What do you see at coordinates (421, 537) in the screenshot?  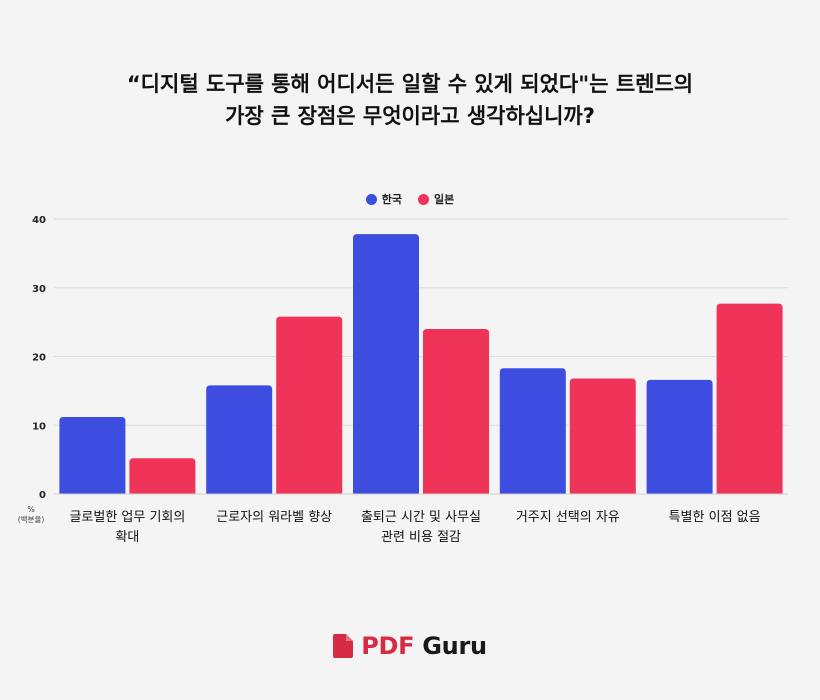 I see `x-category-label: 관련 비용 절감` at bounding box center [421, 537].